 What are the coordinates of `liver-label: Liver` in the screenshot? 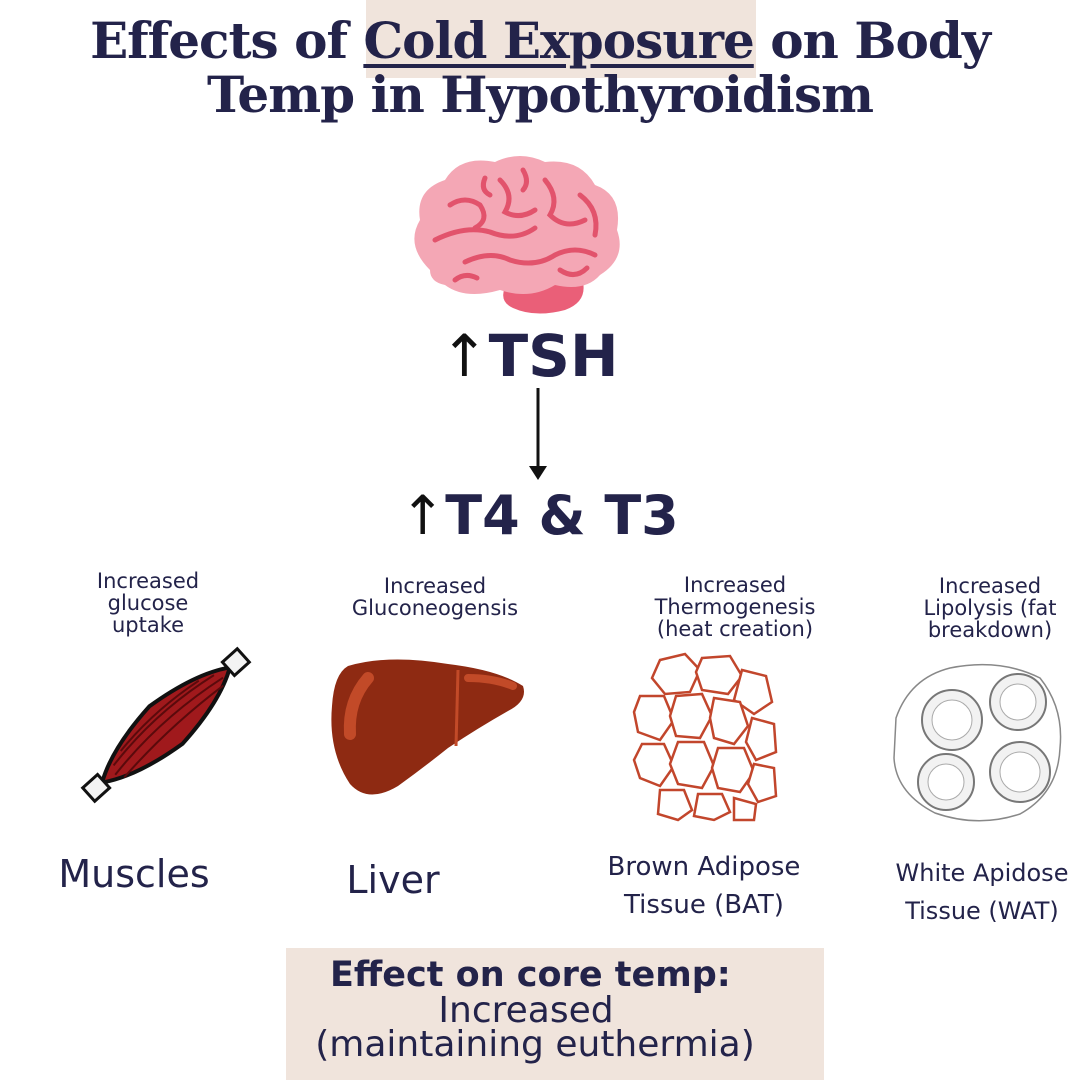 It's located at (393, 880).